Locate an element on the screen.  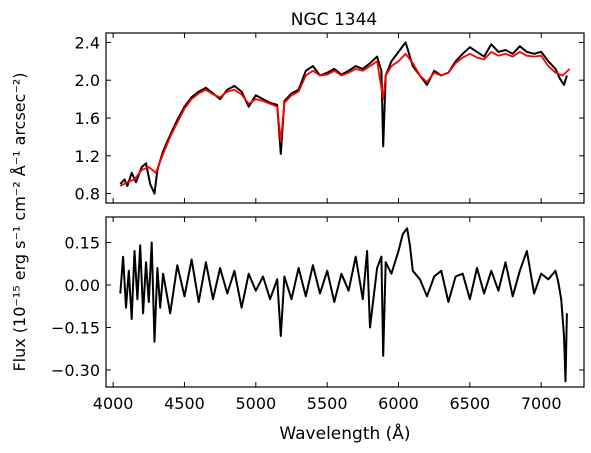
bottom-x-tick-label: 4500 is located at coordinates (184, 403).